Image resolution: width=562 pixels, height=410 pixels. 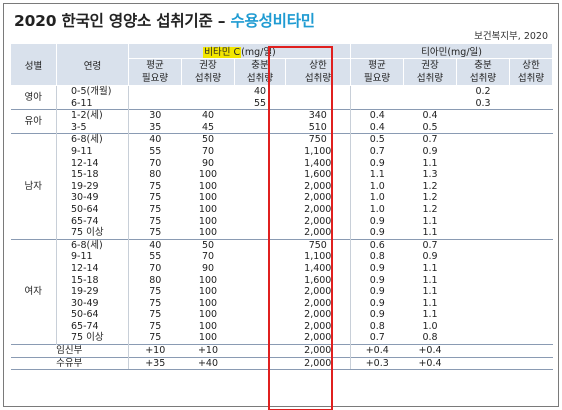 I want to click on subheader-7: 상한 섭취량, so click(x=531, y=72).